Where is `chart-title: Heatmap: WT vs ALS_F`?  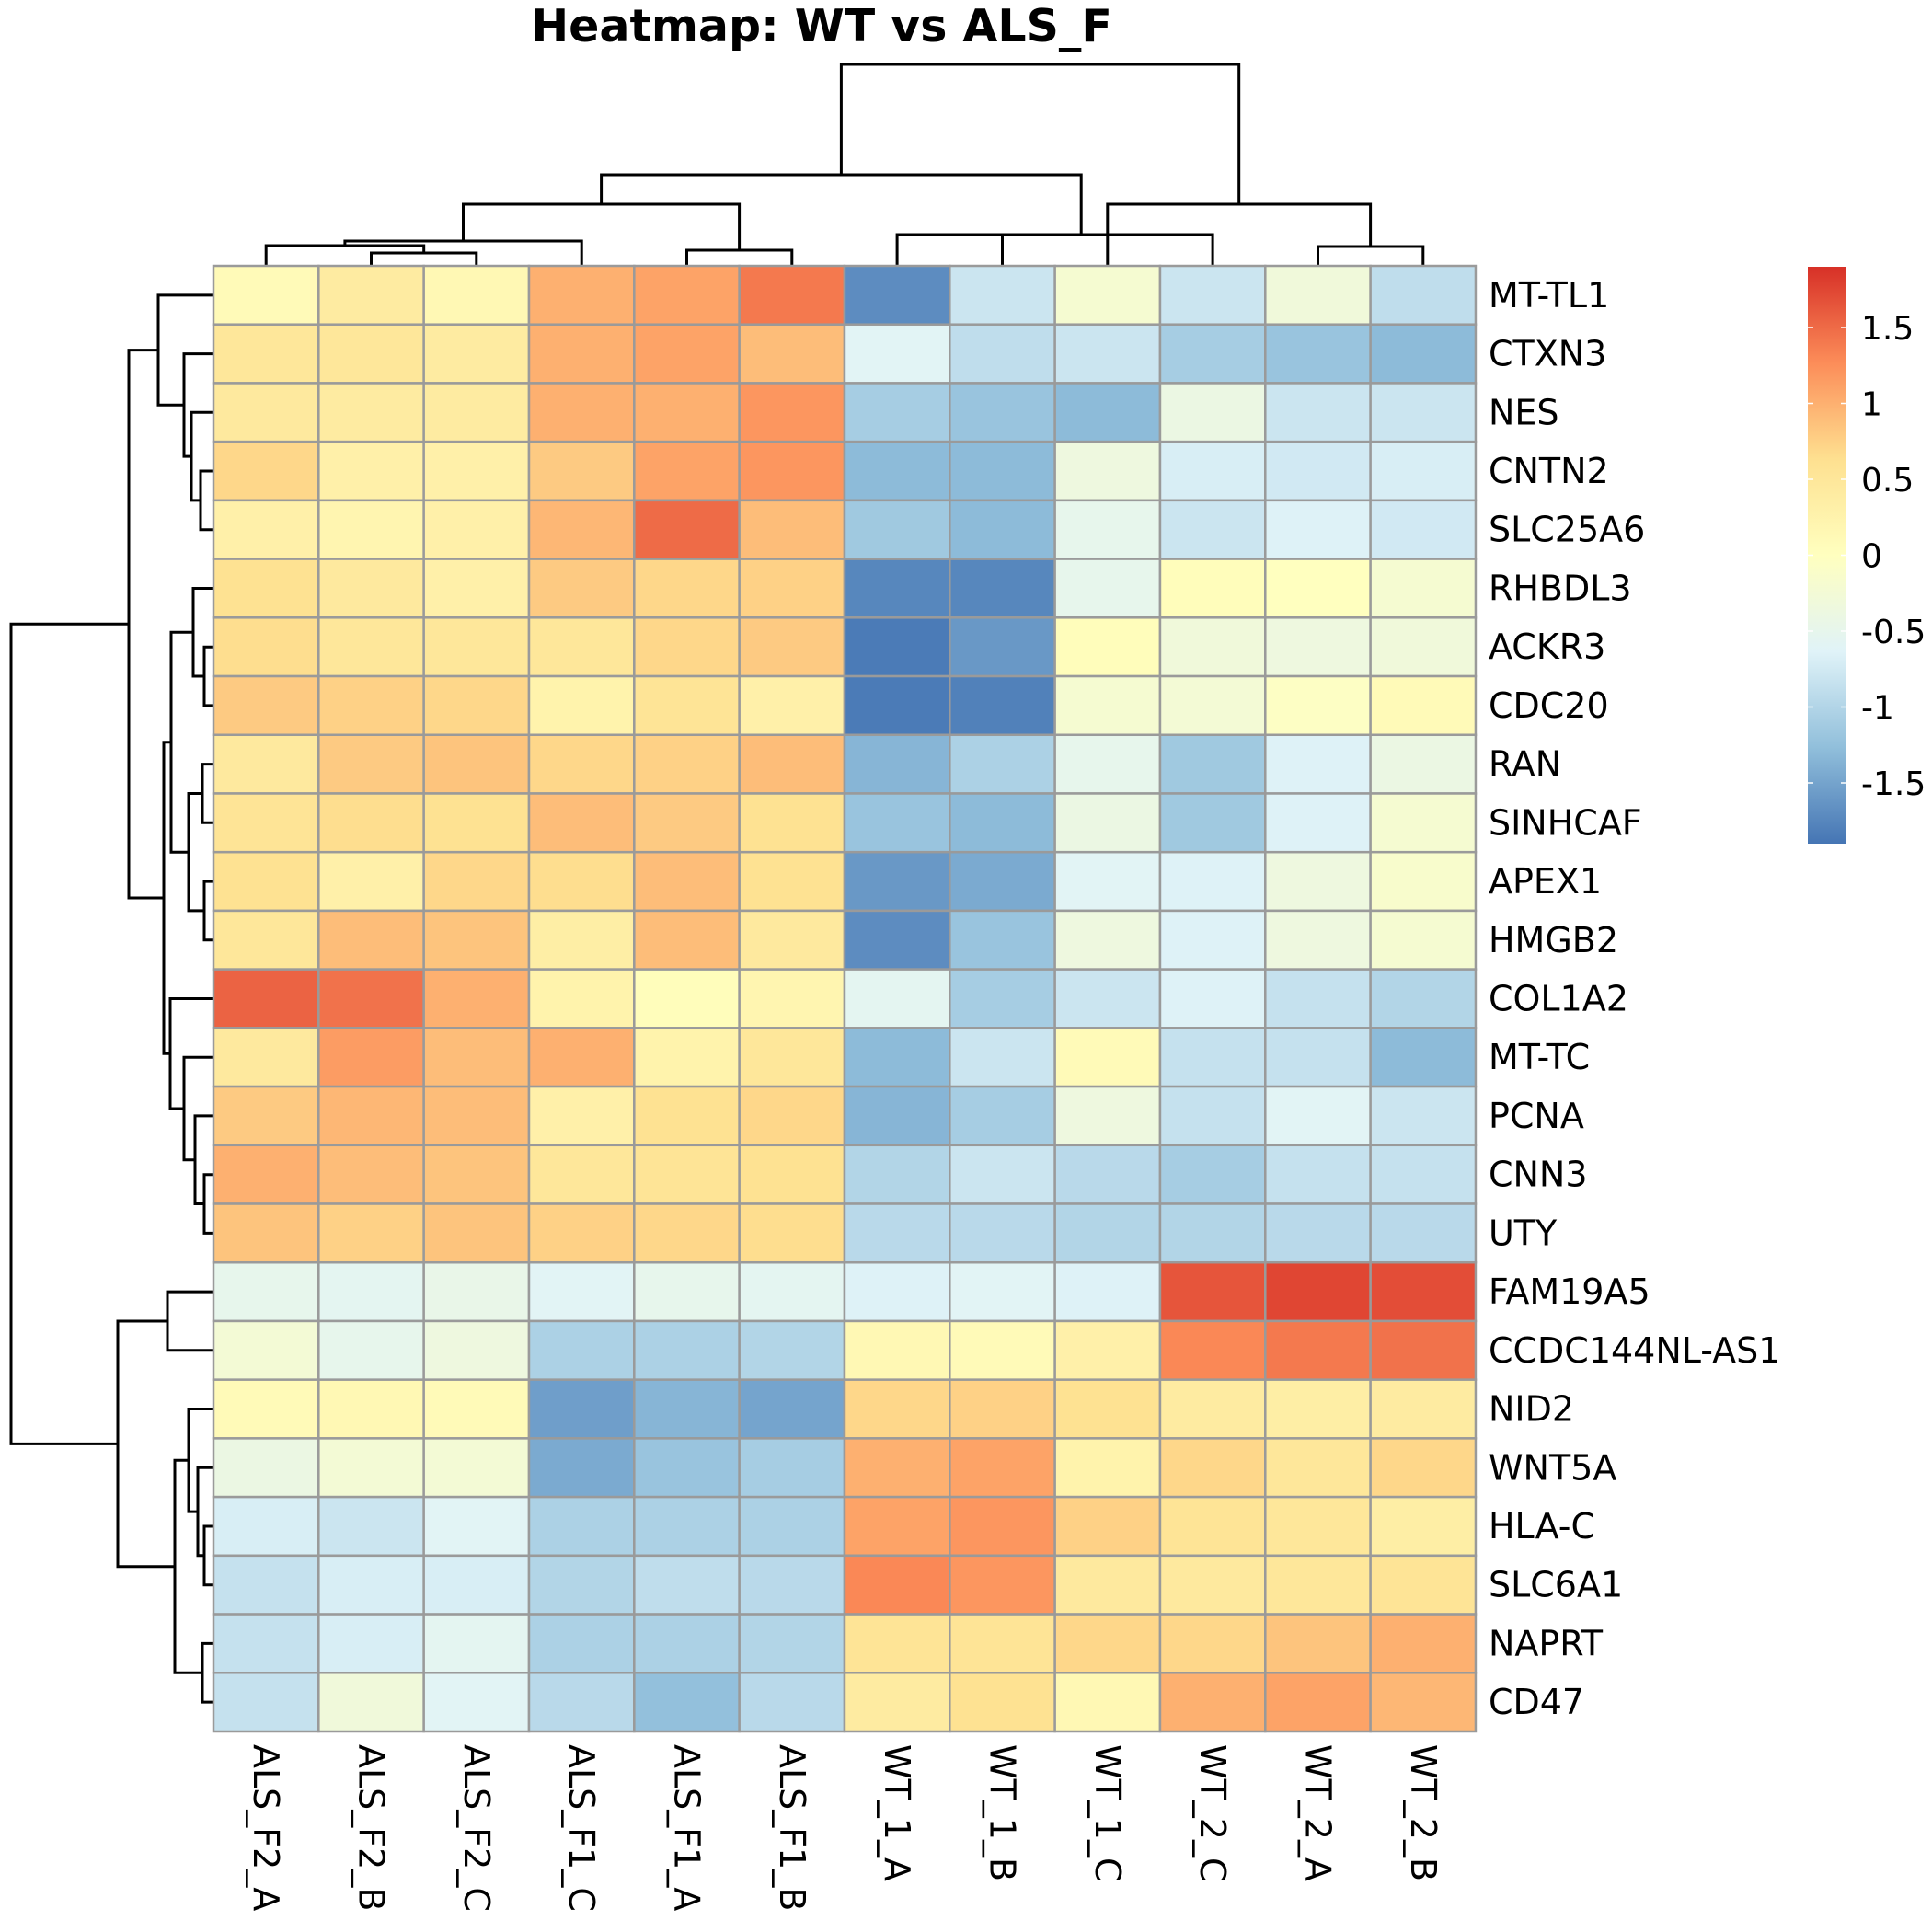 chart-title: Heatmap: WT vs ALS_F is located at coordinates (821, 26).